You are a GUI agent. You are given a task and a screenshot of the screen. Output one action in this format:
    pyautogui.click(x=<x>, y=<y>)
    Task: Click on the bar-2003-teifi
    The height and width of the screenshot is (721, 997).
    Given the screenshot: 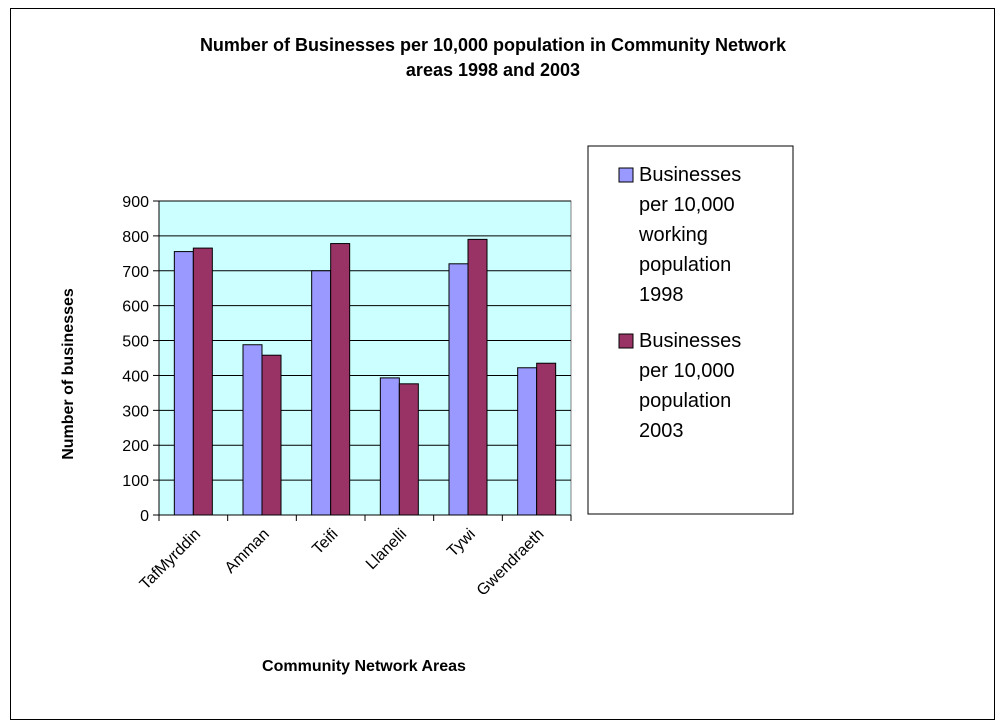 What is the action you would take?
    pyautogui.click(x=340, y=379)
    